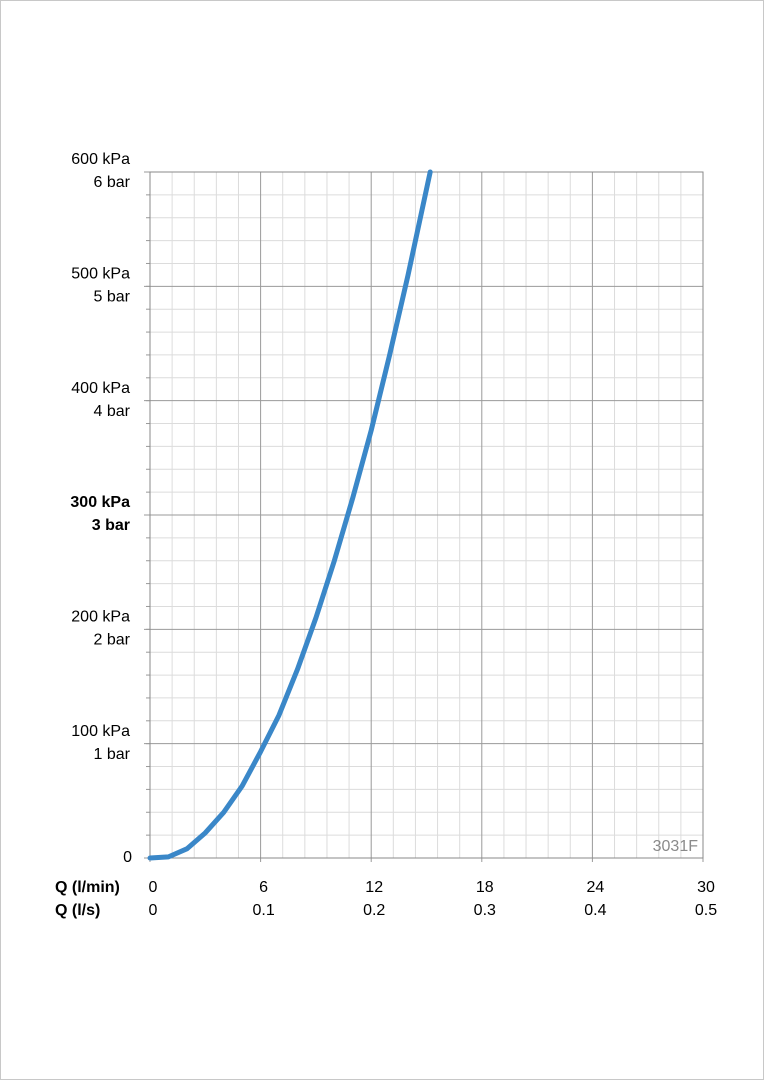 Image resolution: width=764 pixels, height=1080 pixels. I want to click on y2-tick-label: 2 bar, so click(112, 640).